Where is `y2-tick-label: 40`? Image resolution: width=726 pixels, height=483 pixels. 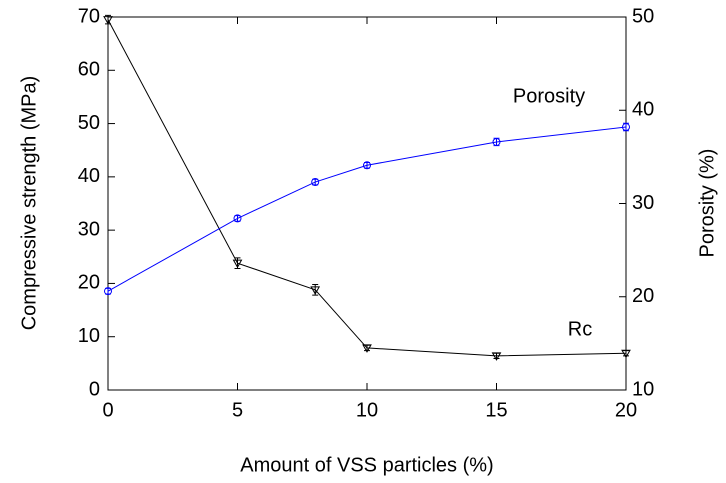
y2-tick-label: 40 is located at coordinates (643, 110).